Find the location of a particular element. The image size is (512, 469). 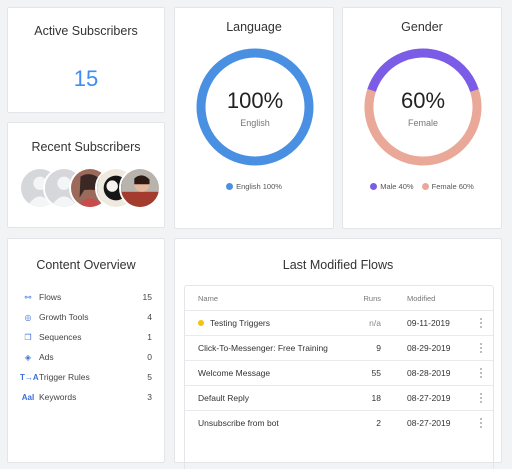

language-label: English is located at coordinates (255, 123).